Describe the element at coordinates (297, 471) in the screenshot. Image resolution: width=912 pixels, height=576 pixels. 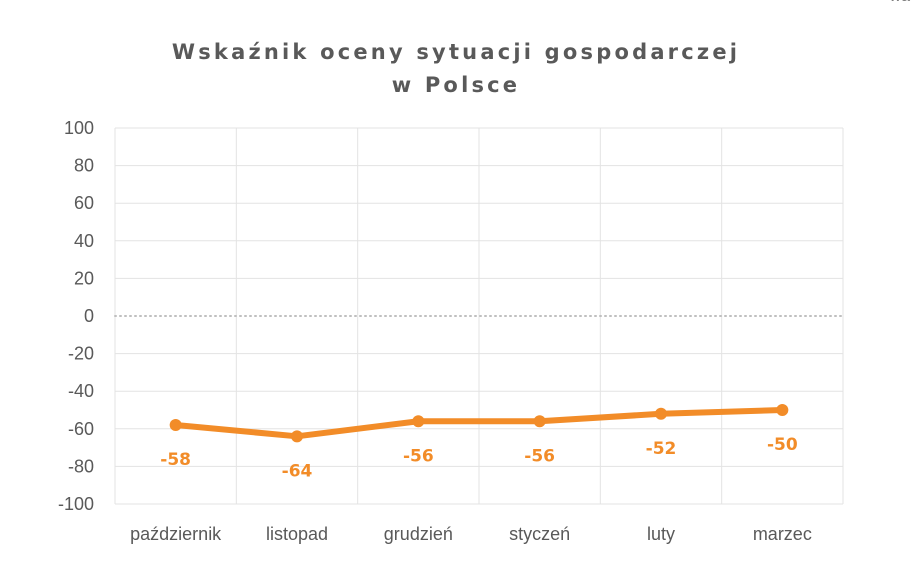
I see `data-label: -64` at that location.